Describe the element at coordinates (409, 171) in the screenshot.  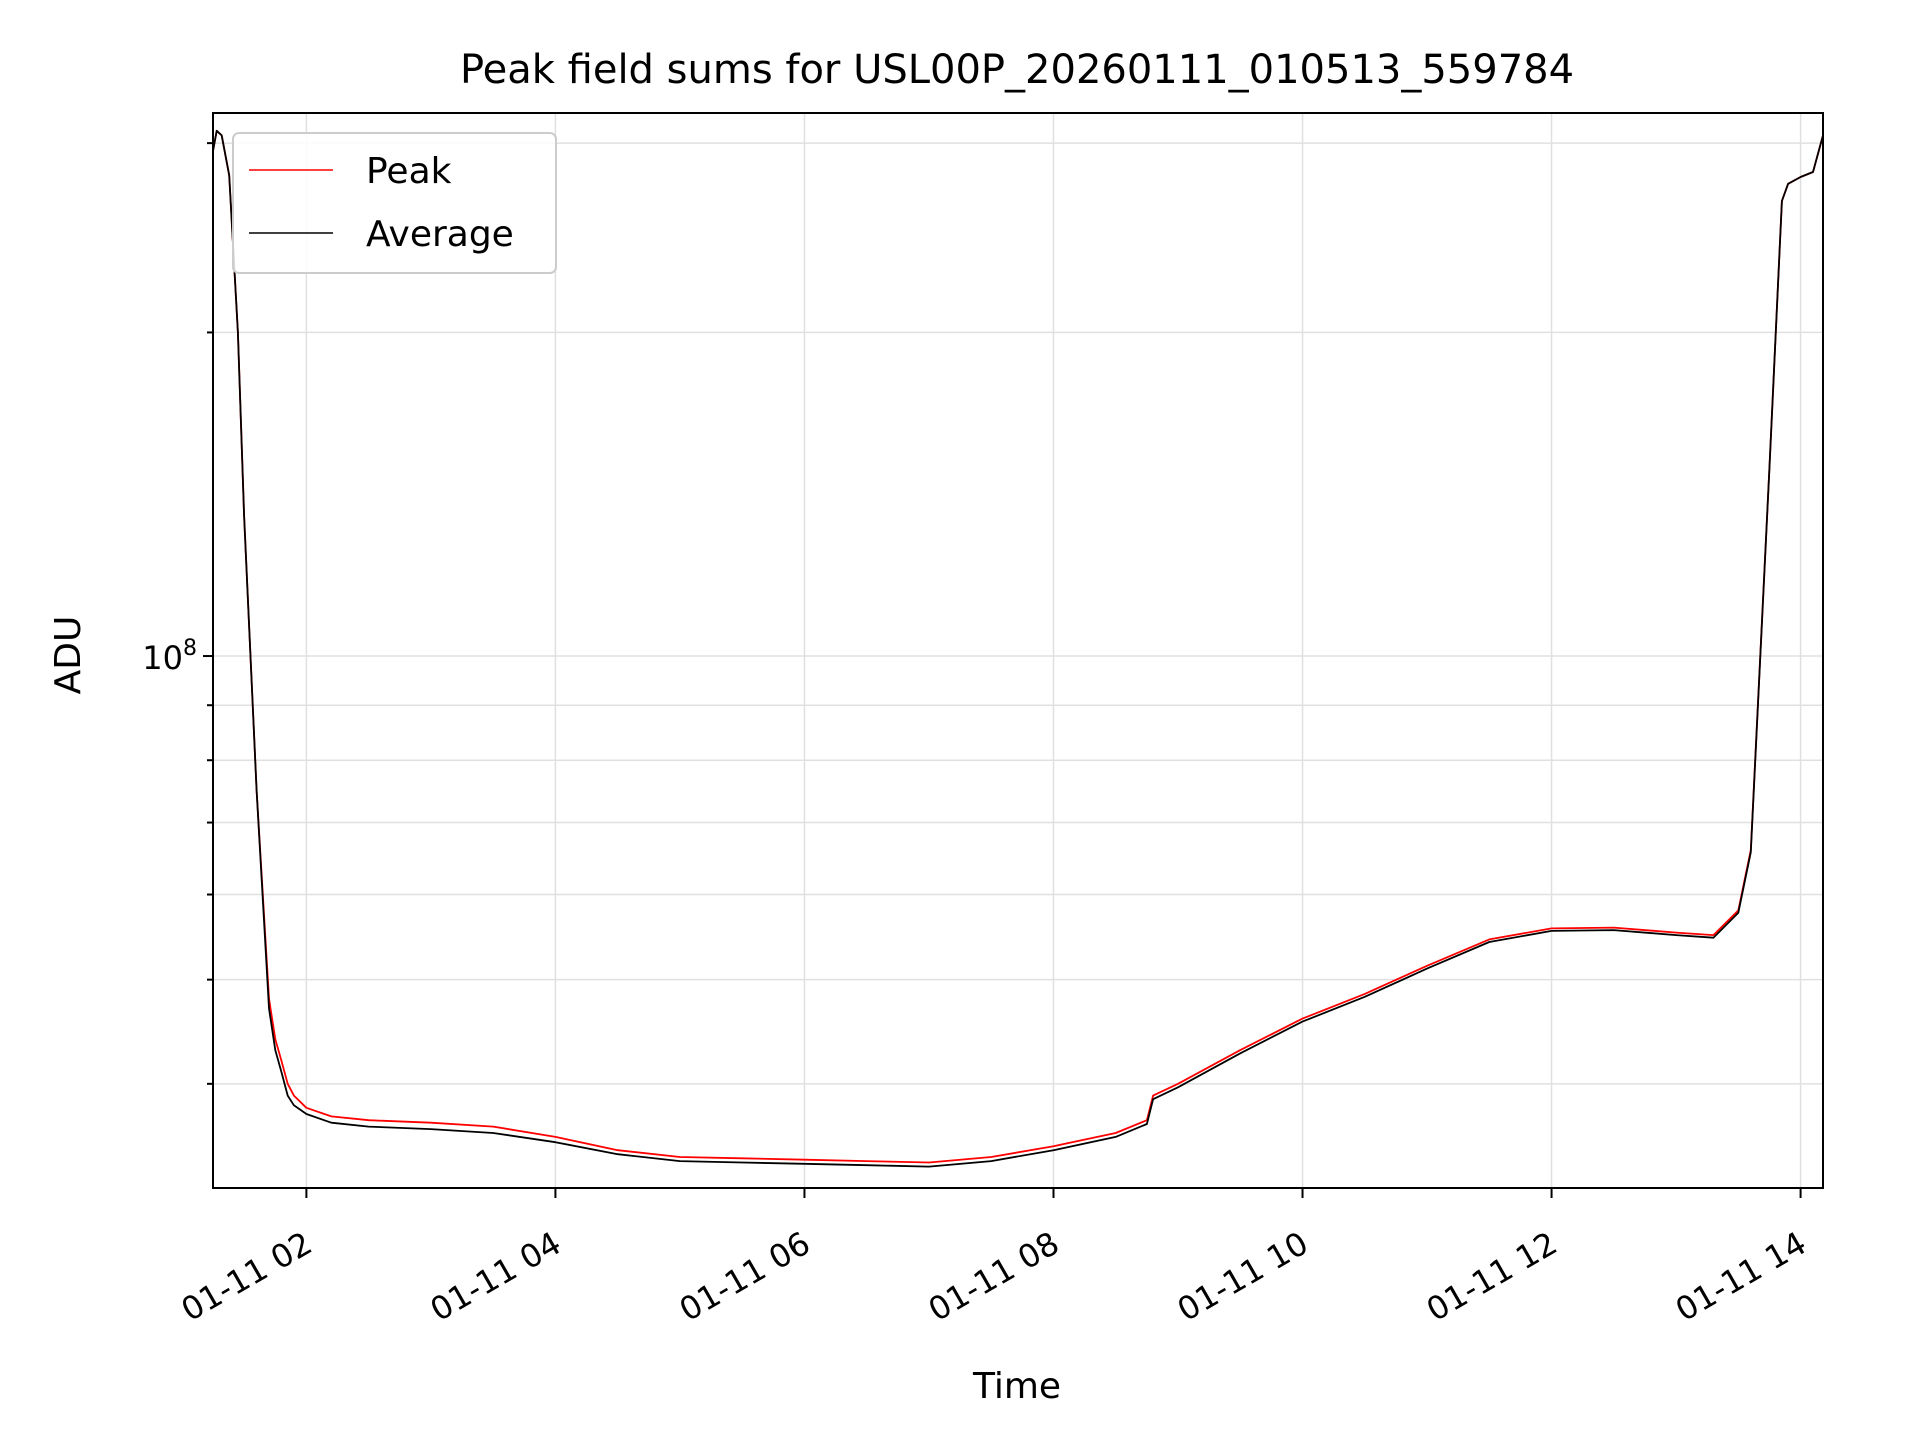
I see `legend-label-peak: Peak` at that location.